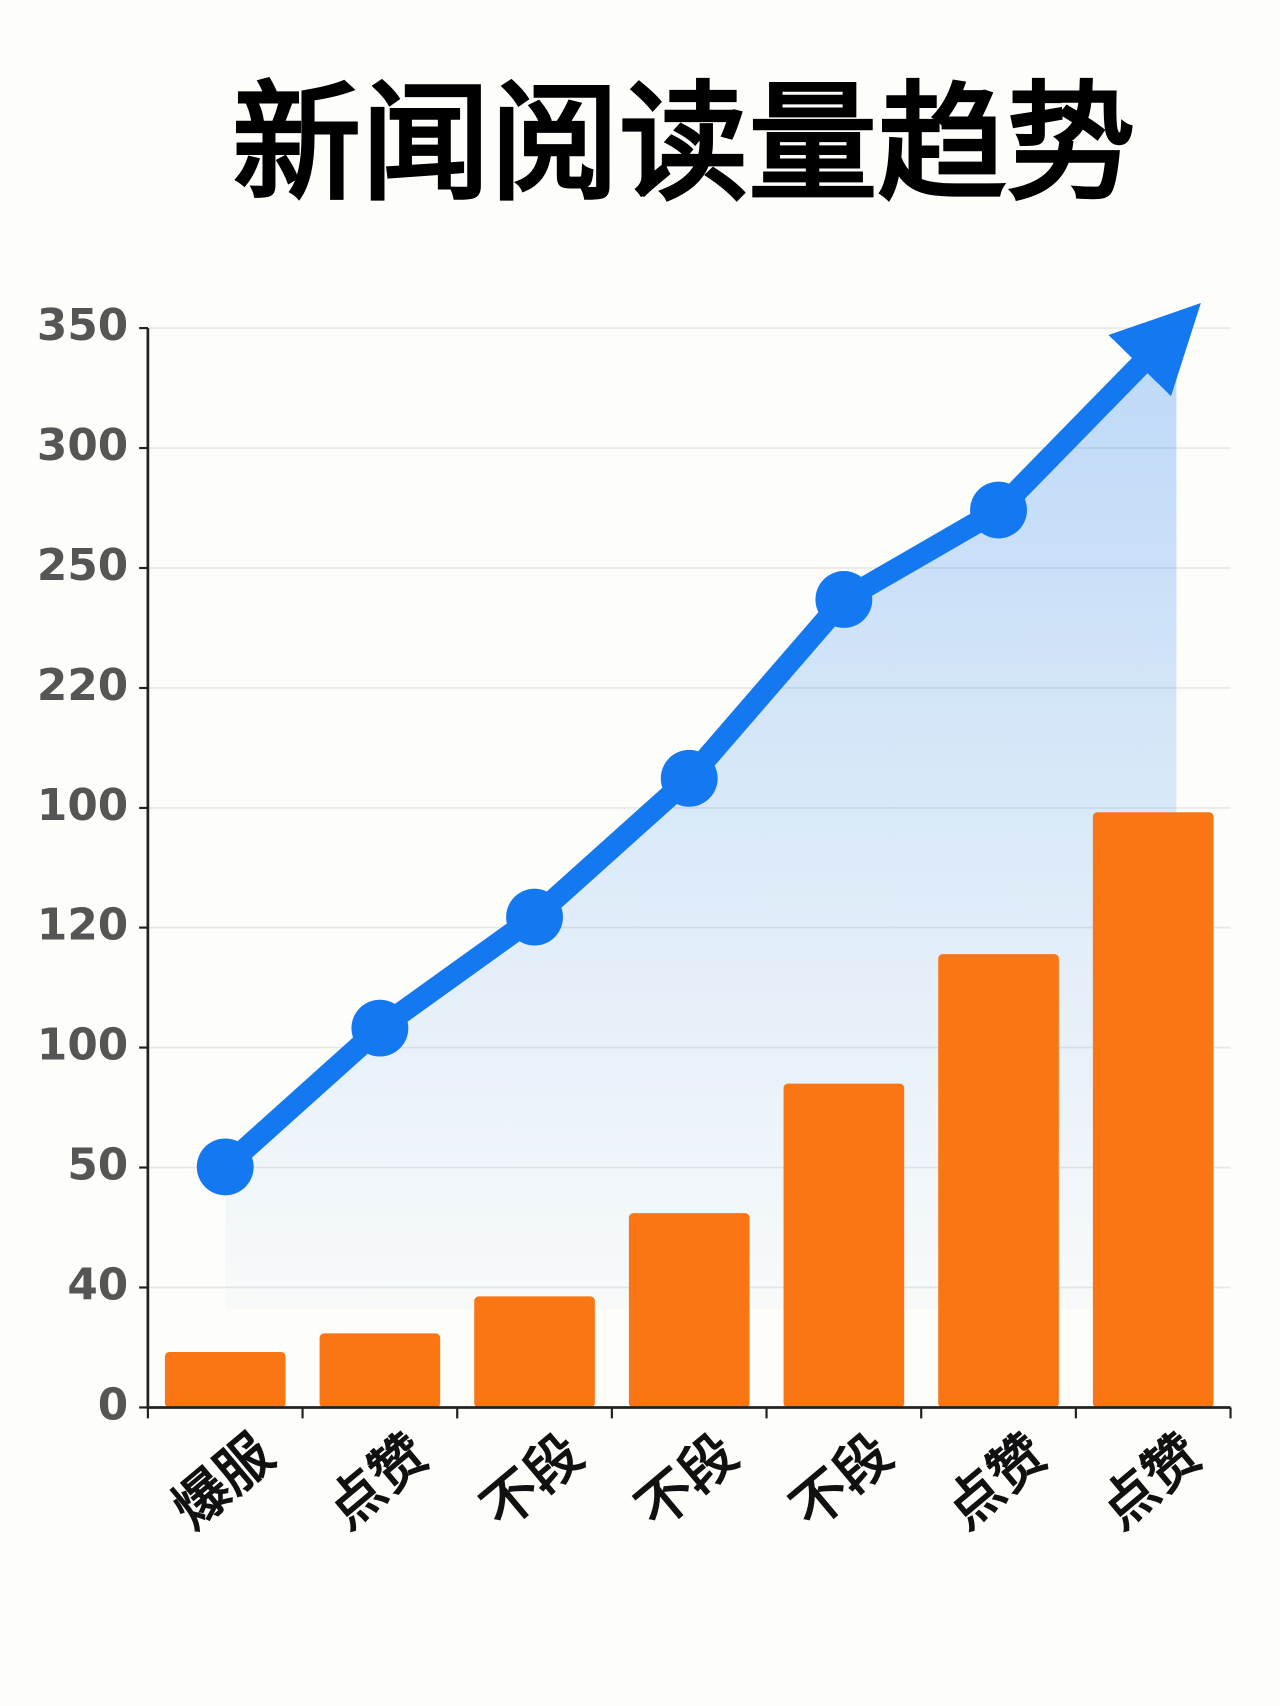 This screenshot has height=1706, width=1280. What do you see at coordinates (97, 1284) in the screenshot?
I see `y-tick-label: 40` at bounding box center [97, 1284].